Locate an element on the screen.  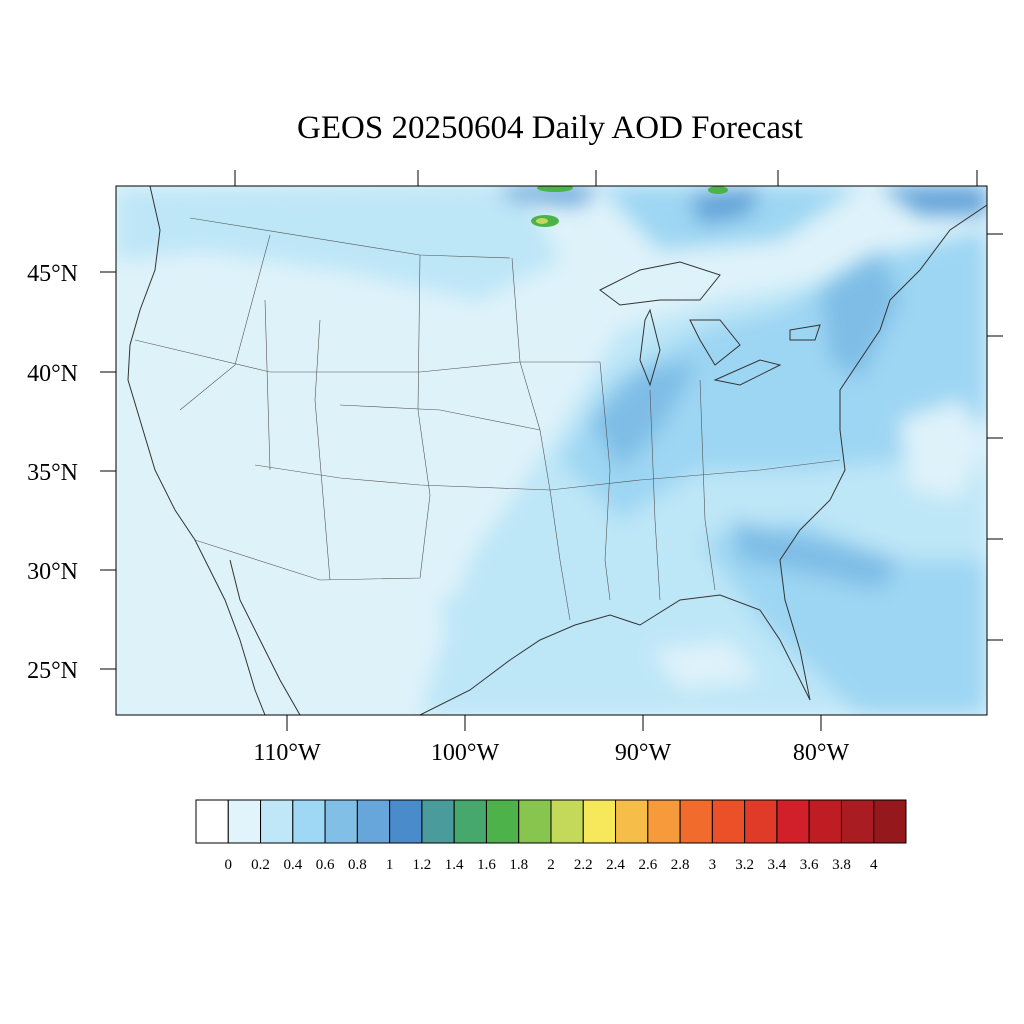
colorbar-label: 2 is located at coordinates (551, 865).